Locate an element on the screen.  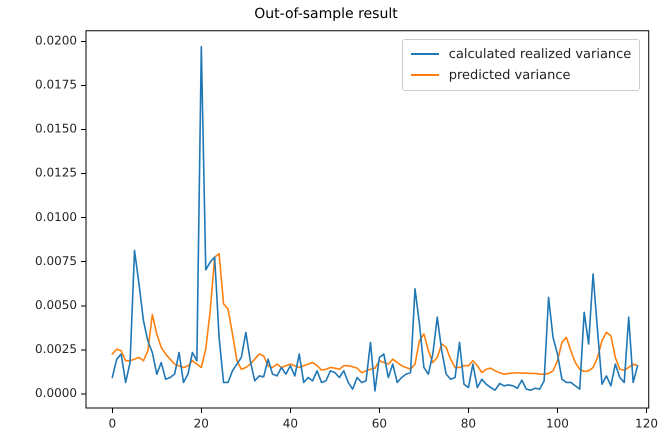
x-tick-label: 100 is located at coordinates (557, 423).